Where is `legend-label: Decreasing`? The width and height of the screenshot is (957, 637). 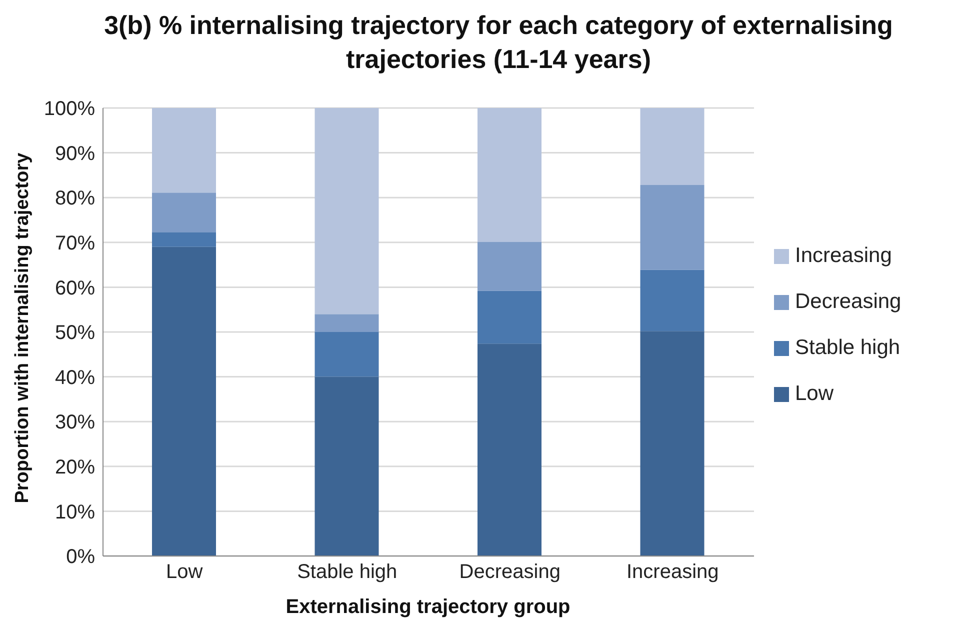 legend-label: Decreasing is located at coordinates (848, 302).